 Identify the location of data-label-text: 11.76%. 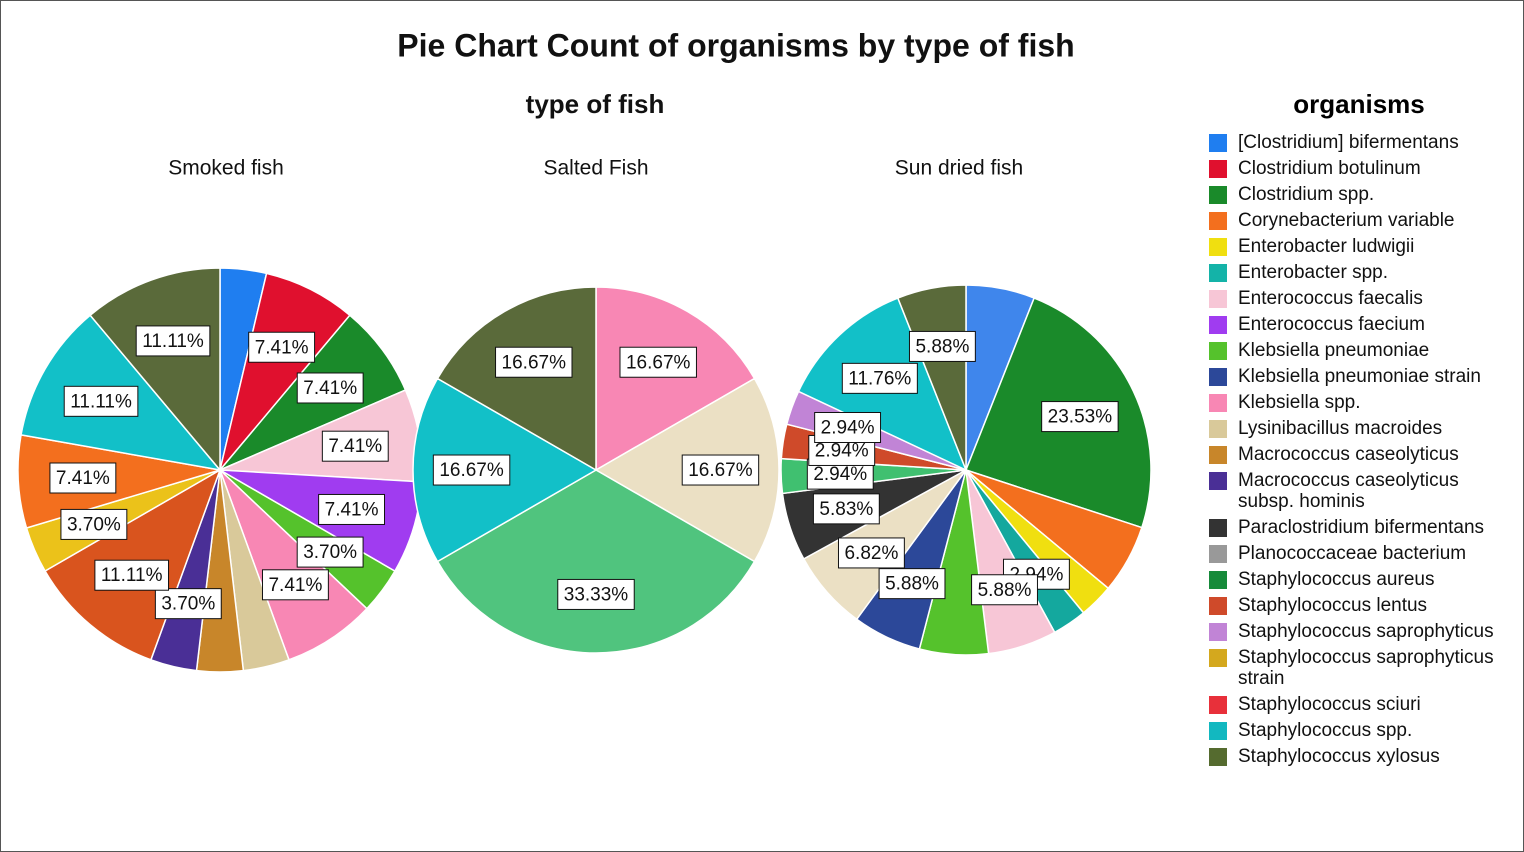
(879, 378).